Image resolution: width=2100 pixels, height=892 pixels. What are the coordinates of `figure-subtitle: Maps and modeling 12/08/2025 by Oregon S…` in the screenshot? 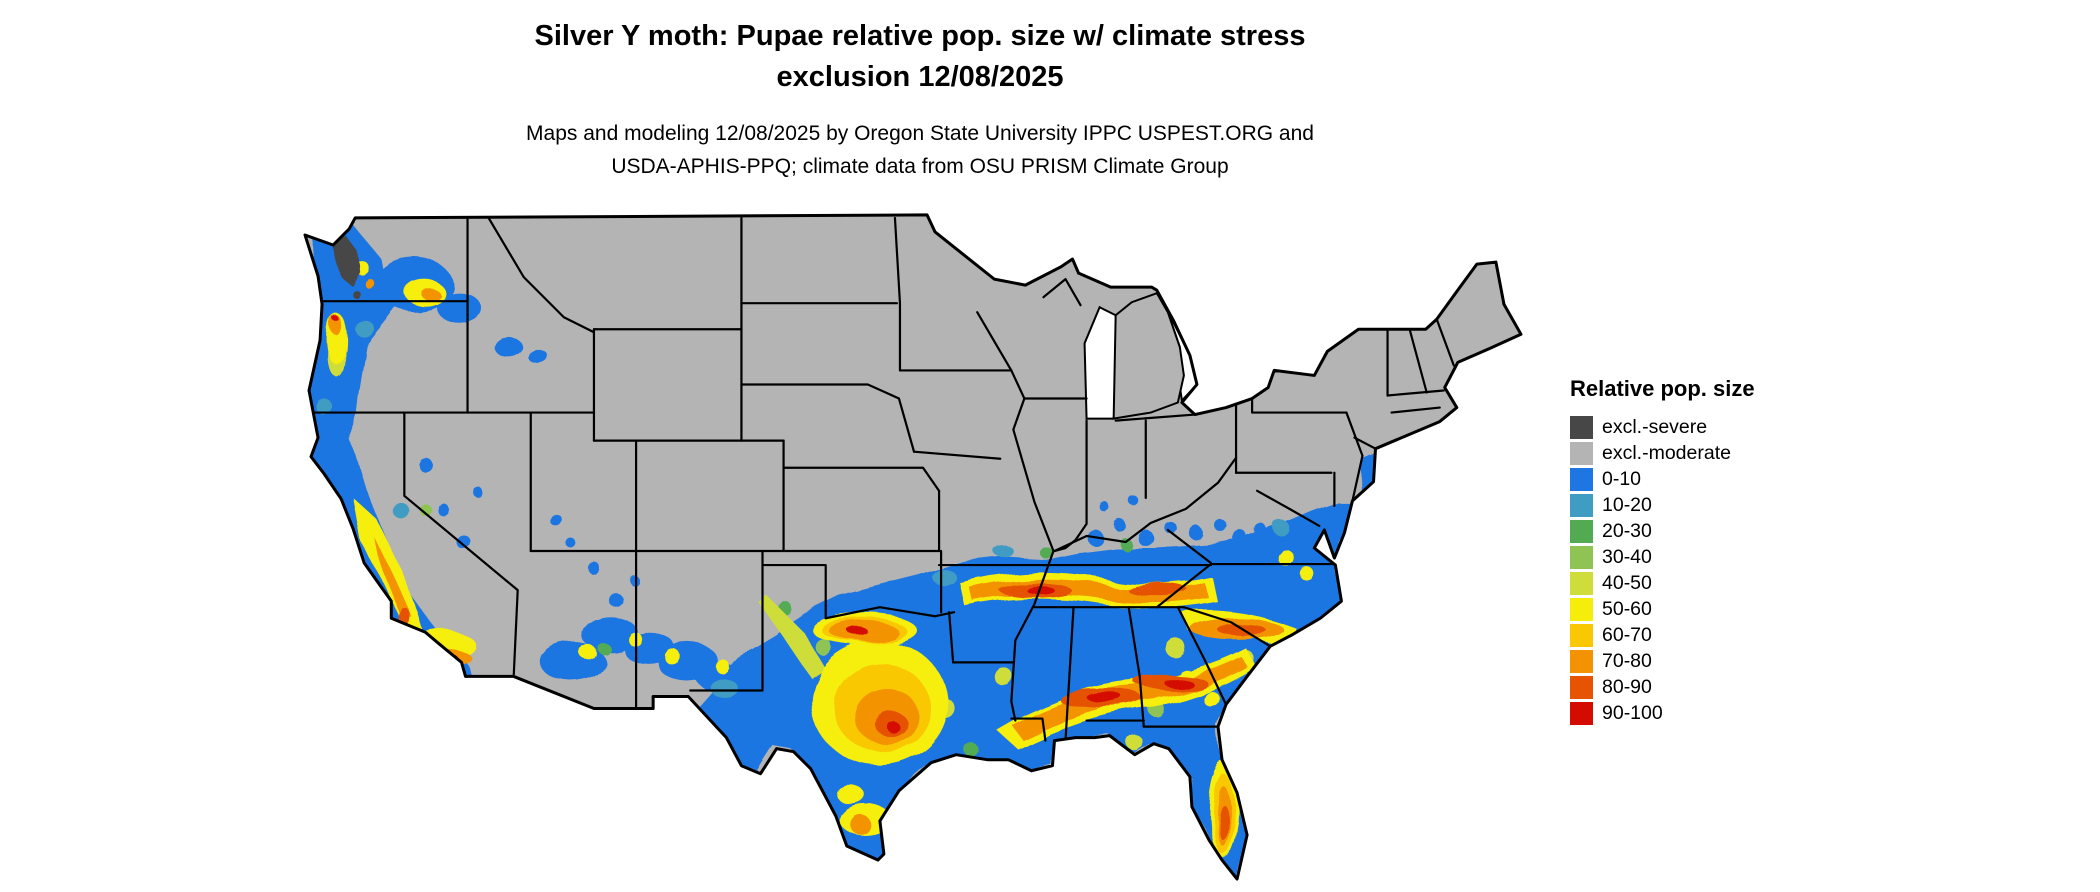 It's located at (920, 150).